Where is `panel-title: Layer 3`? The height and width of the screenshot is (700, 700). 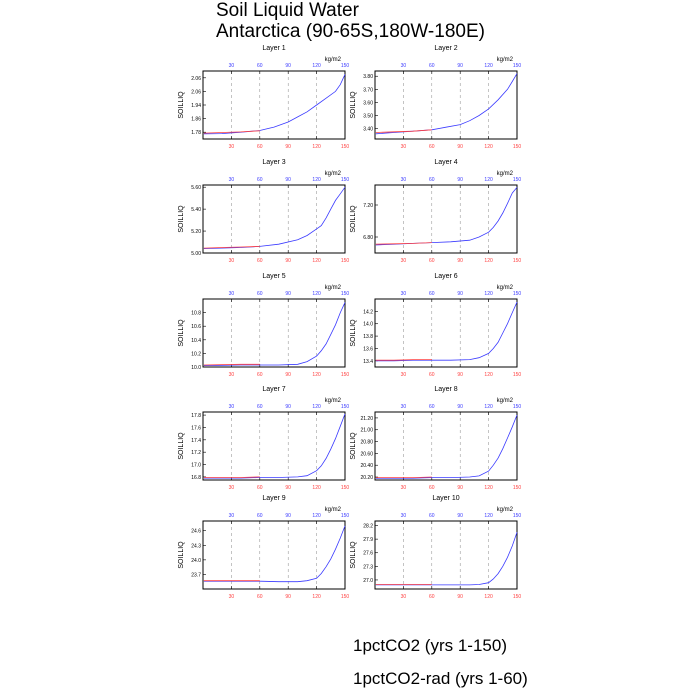
panel-title: Layer 3 is located at coordinates (273, 162).